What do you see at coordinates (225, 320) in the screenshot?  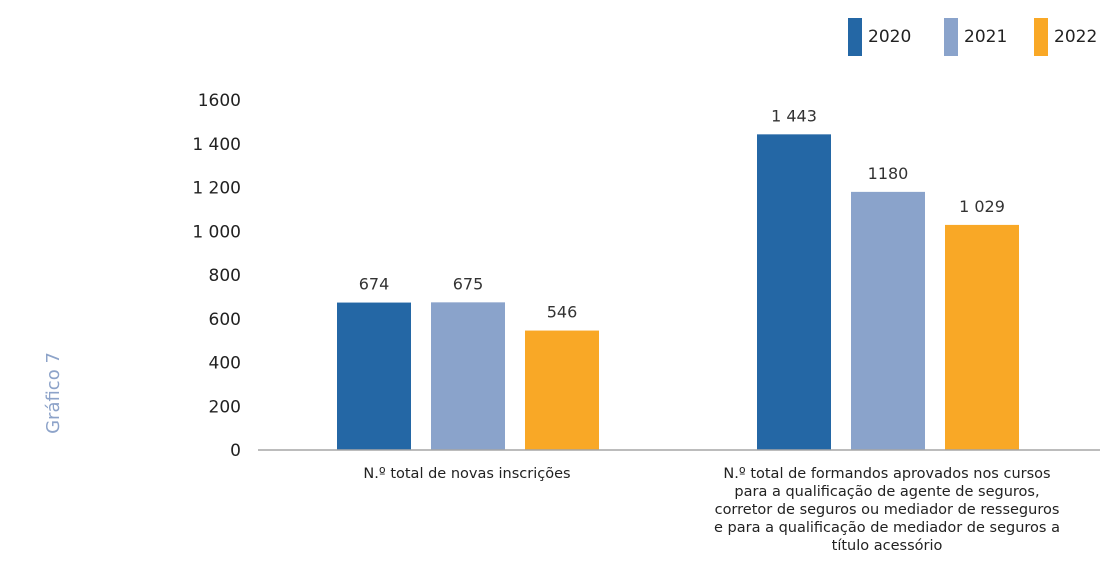 I see `y-tick-label-3: 600` at bounding box center [225, 320].